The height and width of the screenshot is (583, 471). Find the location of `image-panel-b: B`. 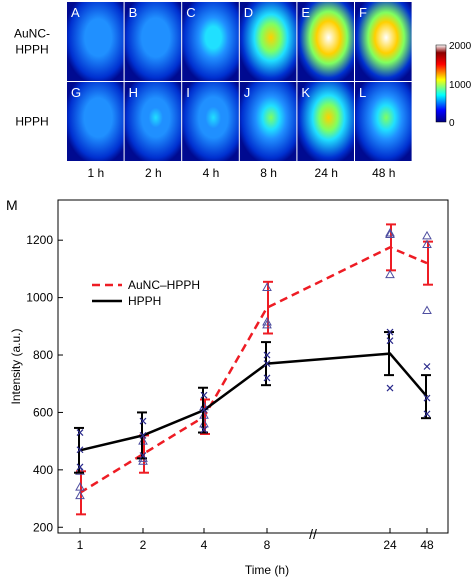

image-panel-b: B is located at coordinates (153, 41).